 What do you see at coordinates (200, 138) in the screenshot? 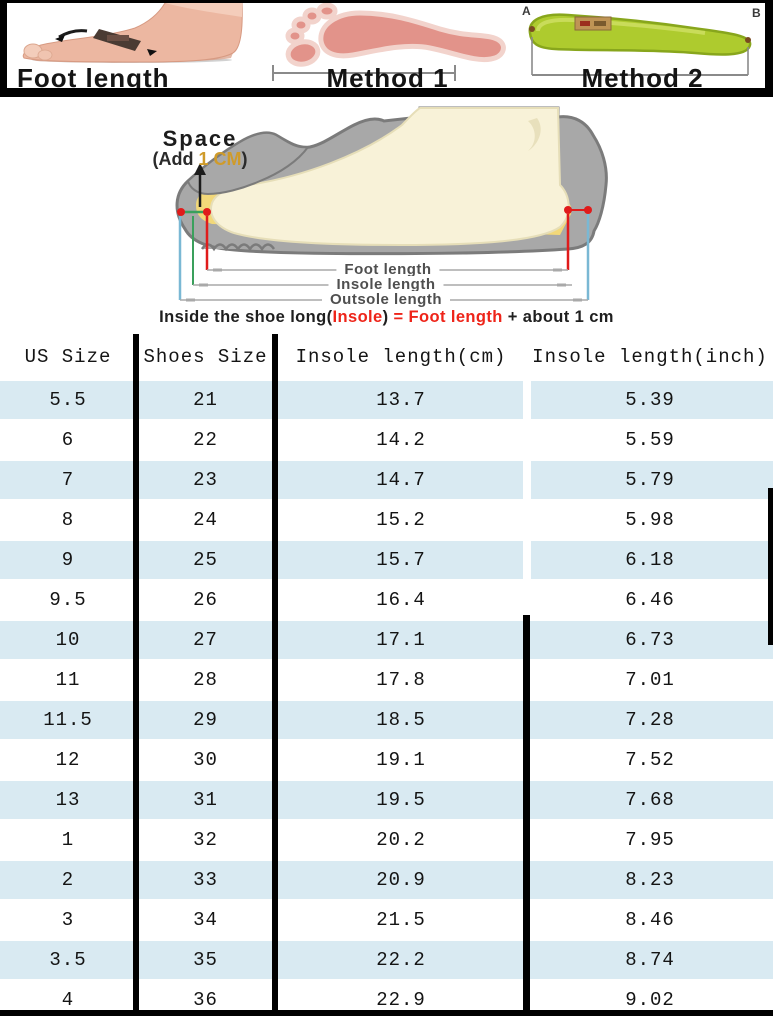
I see `space-label: Space` at bounding box center [200, 138].